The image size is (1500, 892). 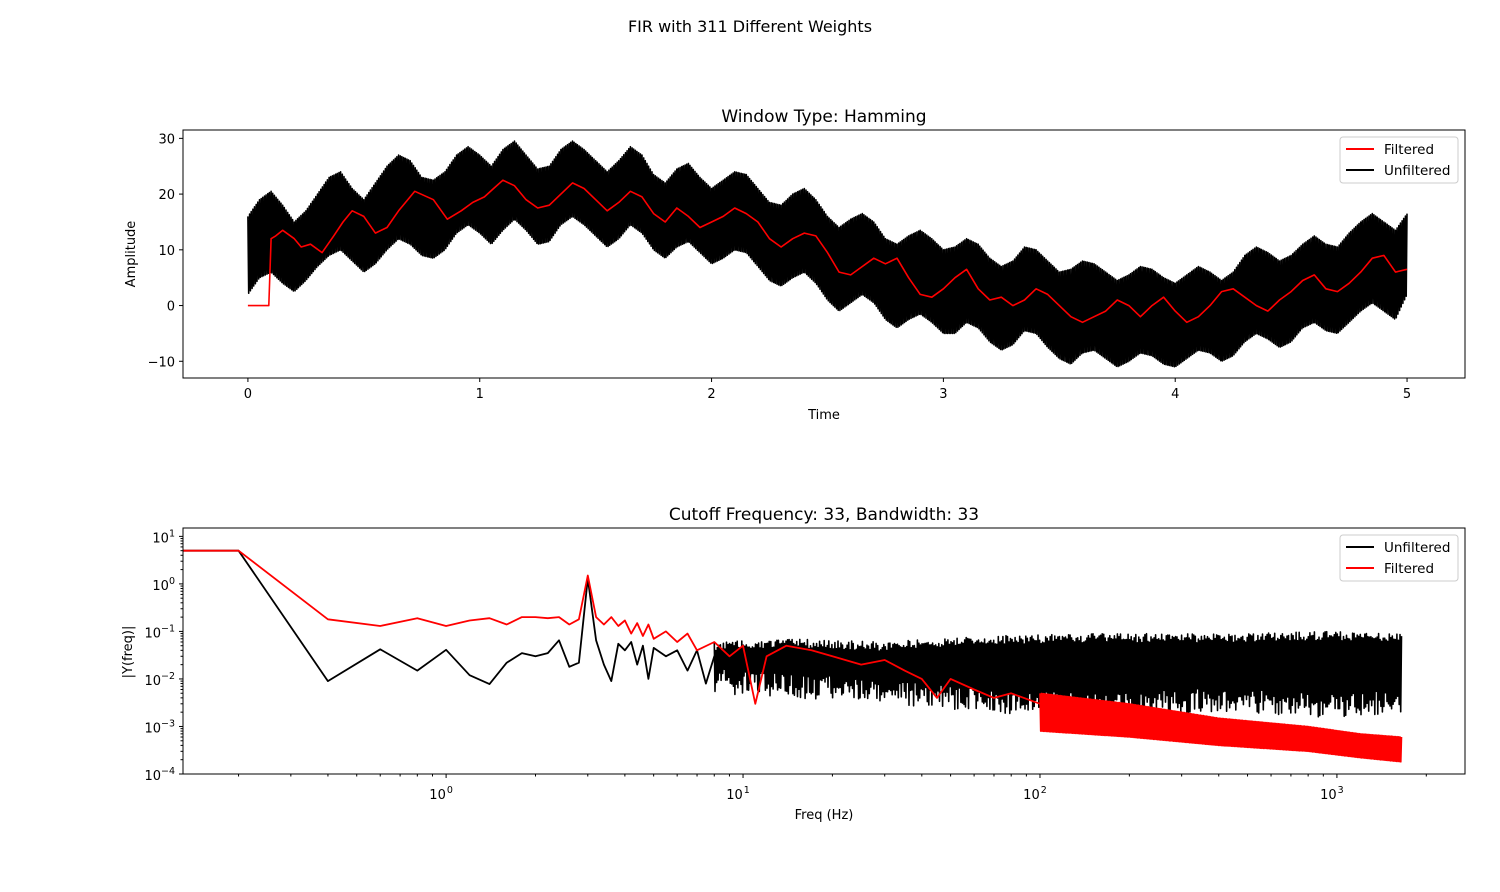 What do you see at coordinates (824, 815) in the screenshot?
I see `freq-x-axis-label: Freq (Hz)` at bounding box center [824, 815].